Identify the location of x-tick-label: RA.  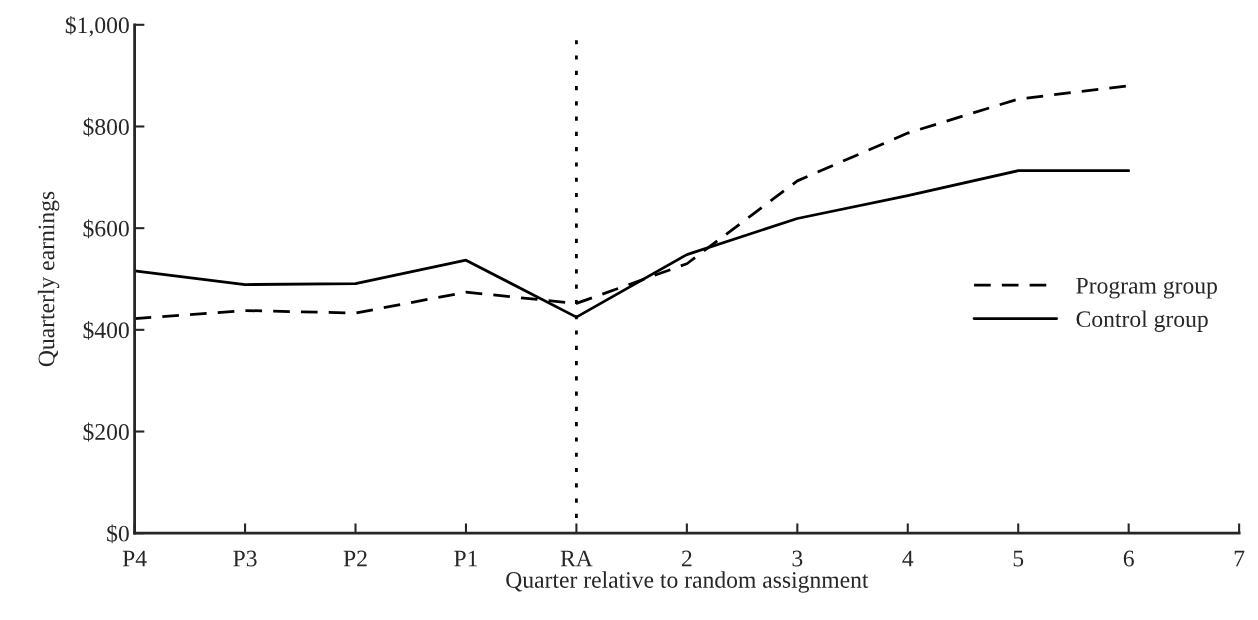
(576, 558).